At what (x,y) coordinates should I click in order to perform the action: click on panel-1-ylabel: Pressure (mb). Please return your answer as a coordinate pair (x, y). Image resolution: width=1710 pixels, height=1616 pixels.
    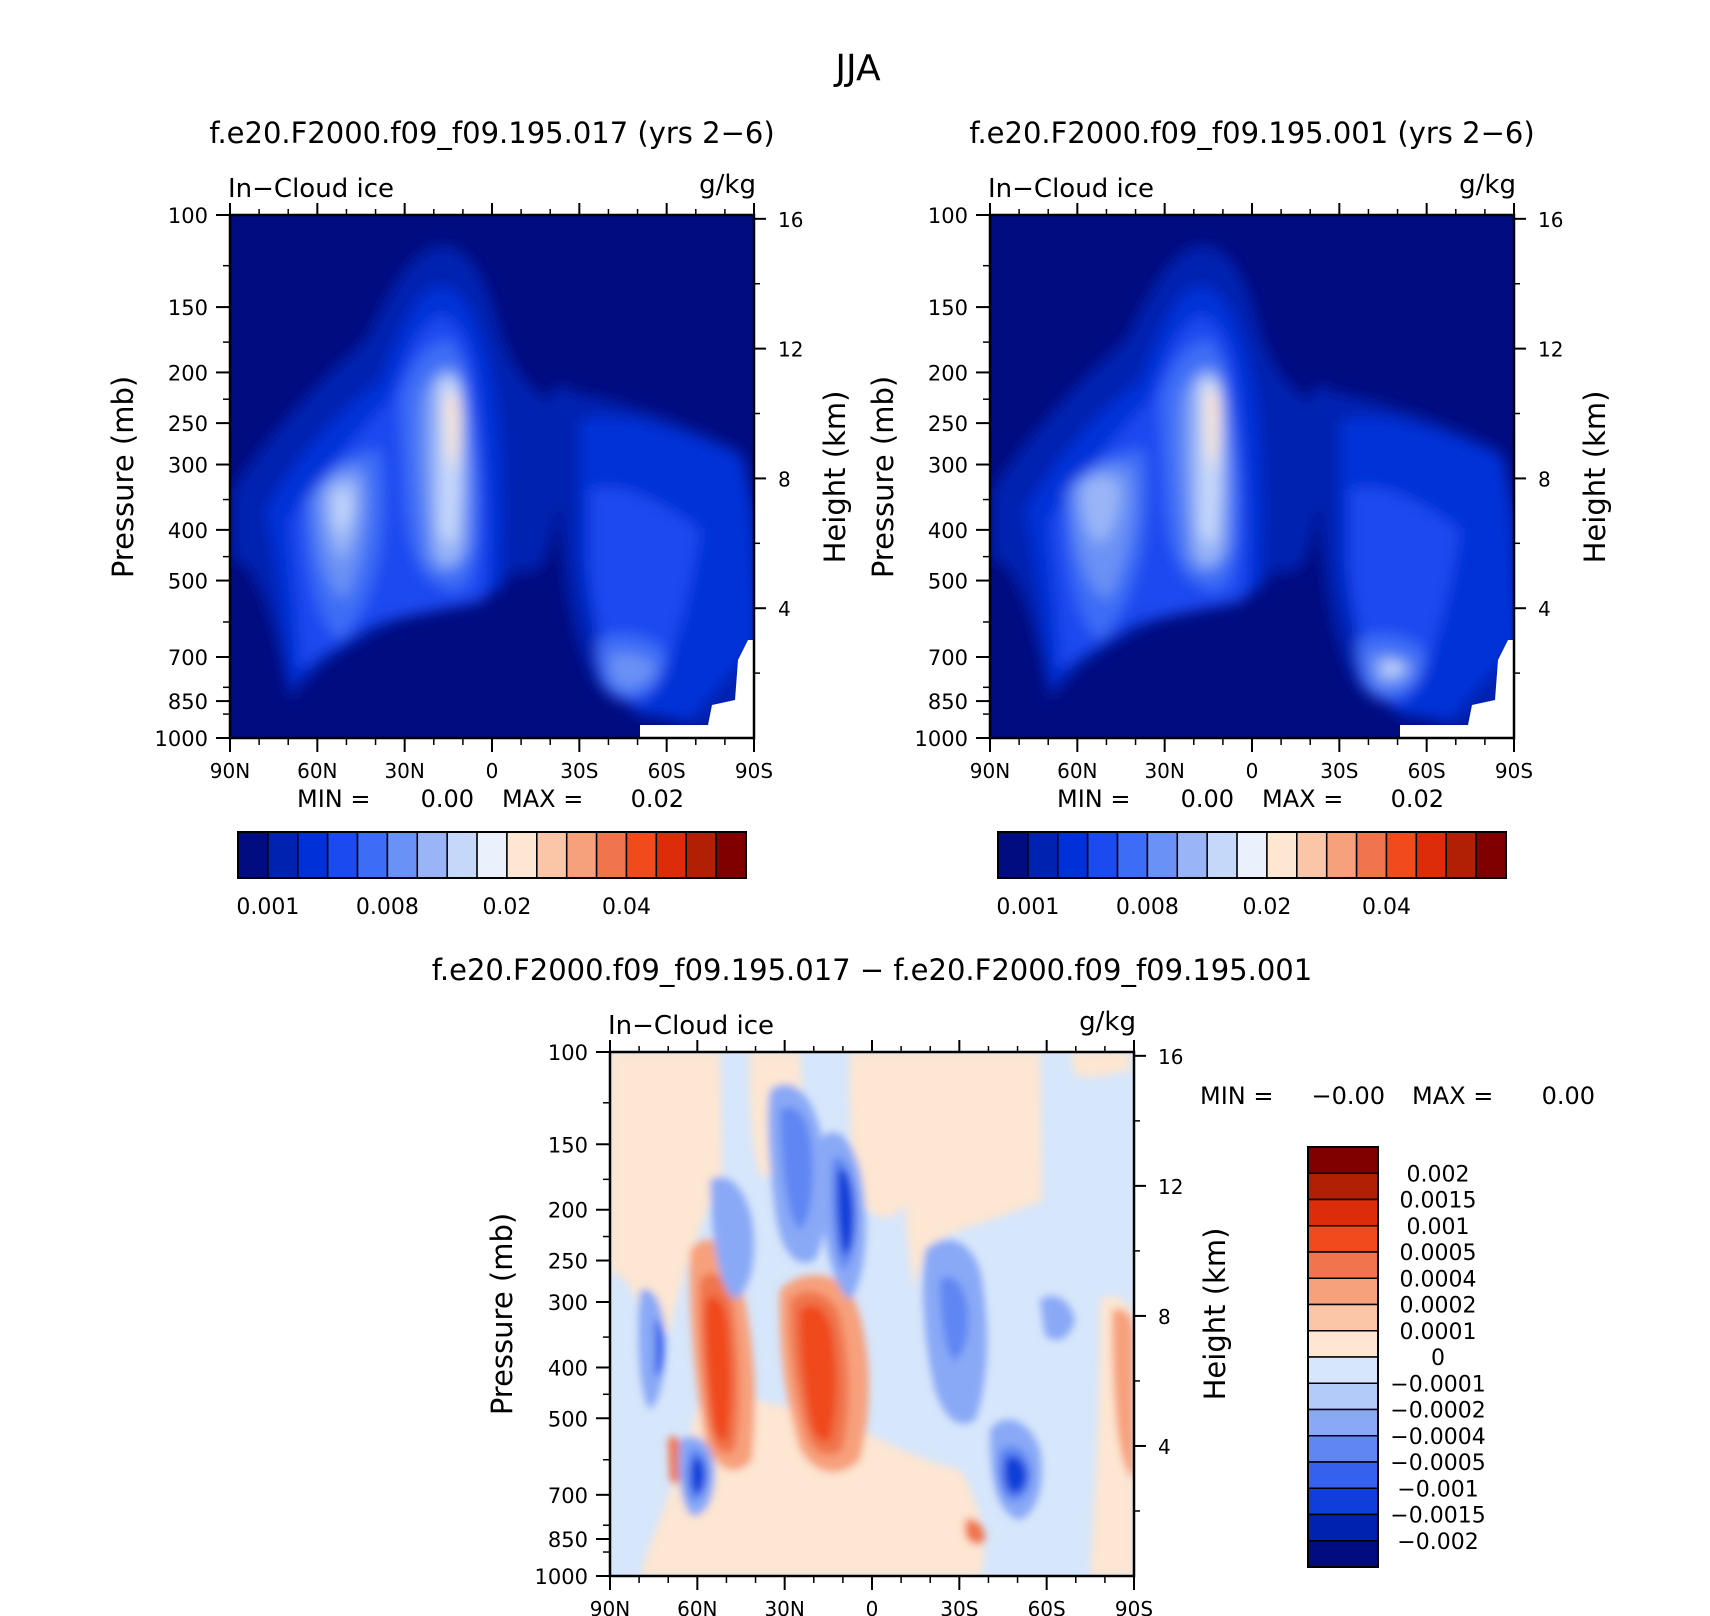
    Looking at the image, I should click on (123, 477).